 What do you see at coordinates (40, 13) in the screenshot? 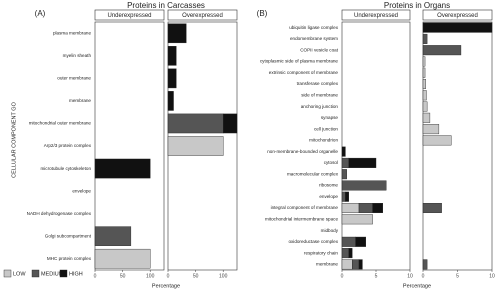
I see `panel-label: (A)` at bounding box center [40, 13].